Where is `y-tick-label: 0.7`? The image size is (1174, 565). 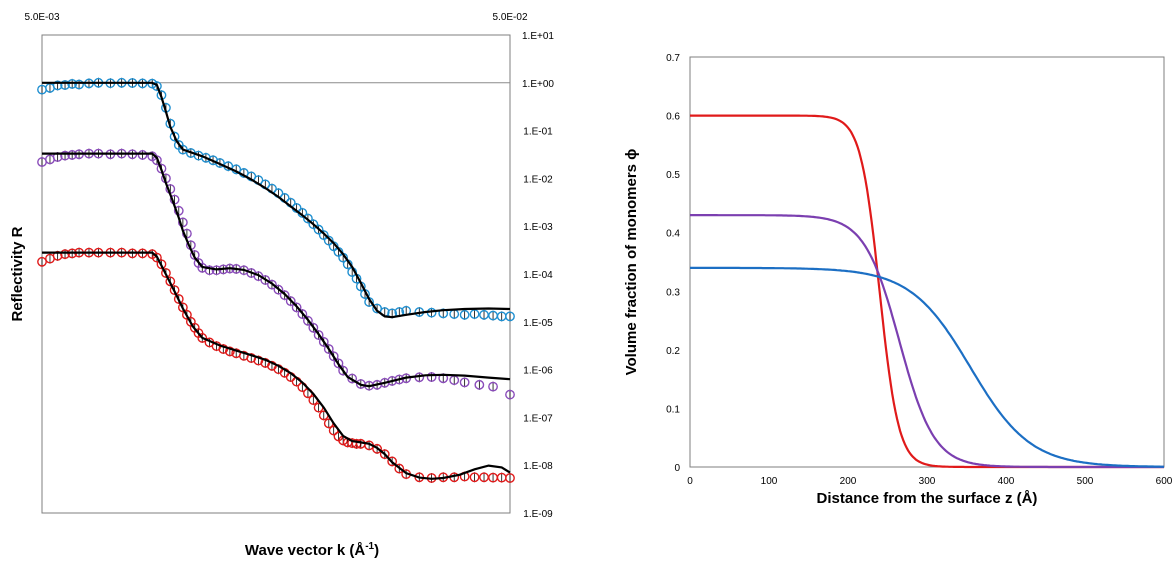 y-tick-label: 0.7 is located at coordinates (673, 58).